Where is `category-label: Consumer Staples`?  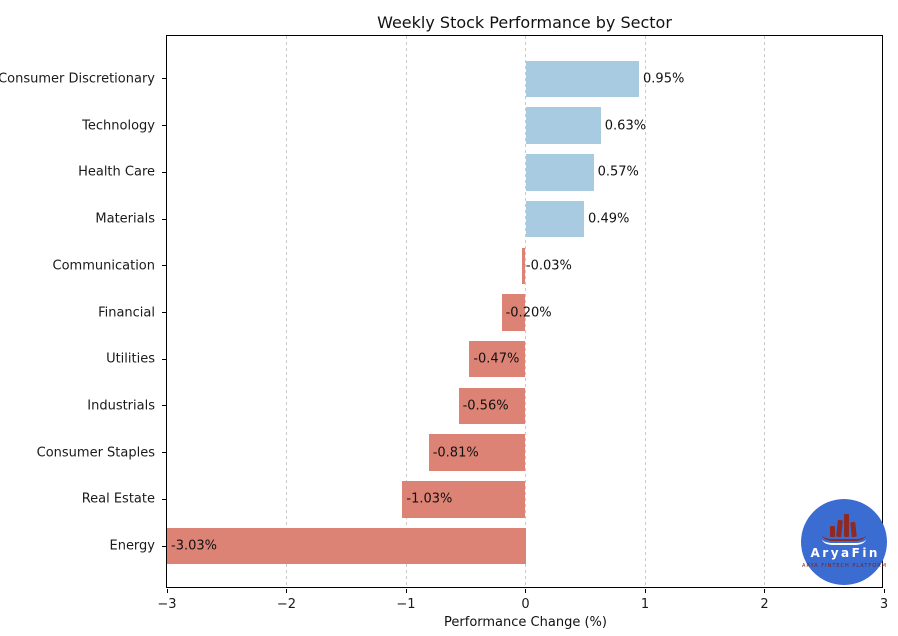 category-label: Consumer Staples is located at coordinates (95, 453).